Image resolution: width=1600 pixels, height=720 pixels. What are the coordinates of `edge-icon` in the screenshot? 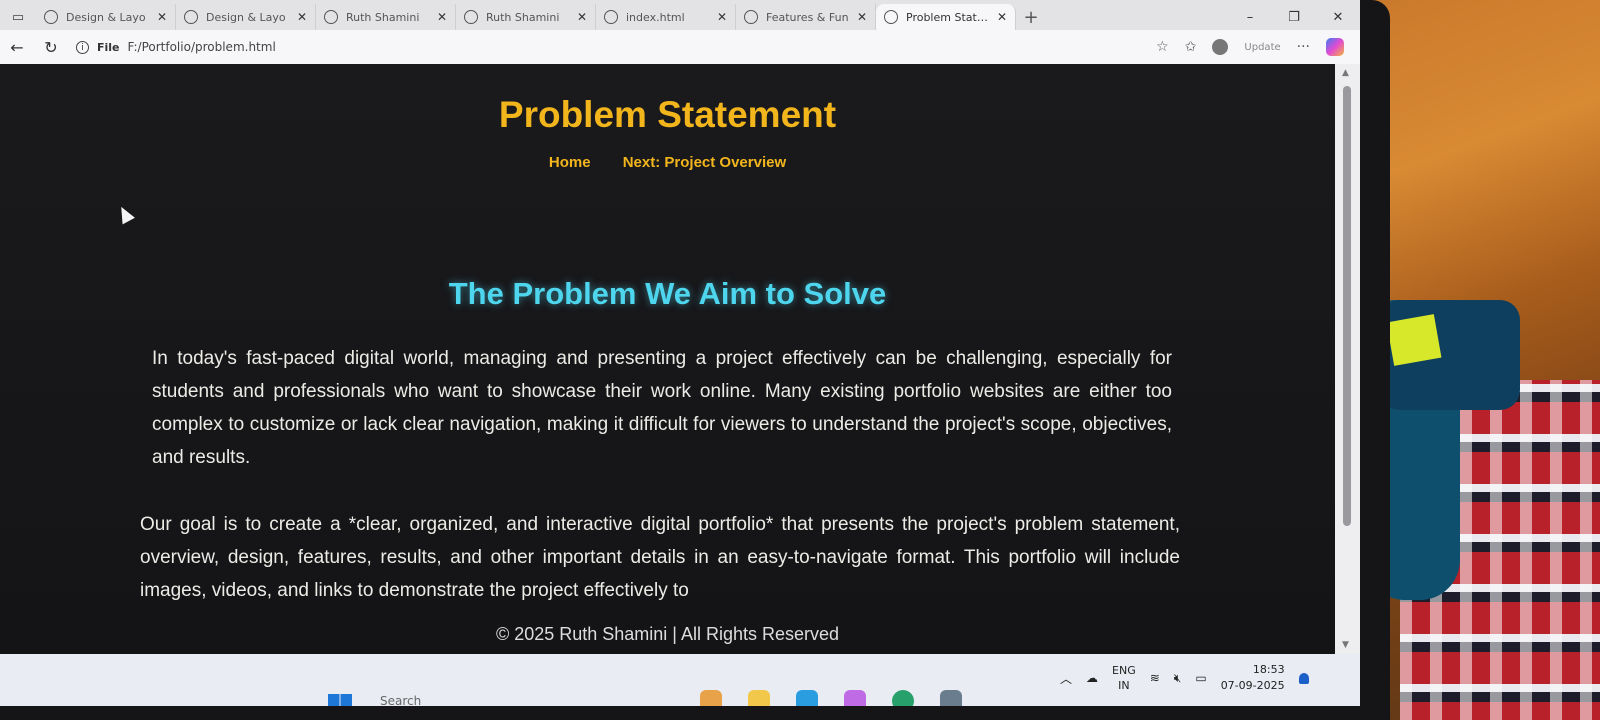 It's located at (807, 698).